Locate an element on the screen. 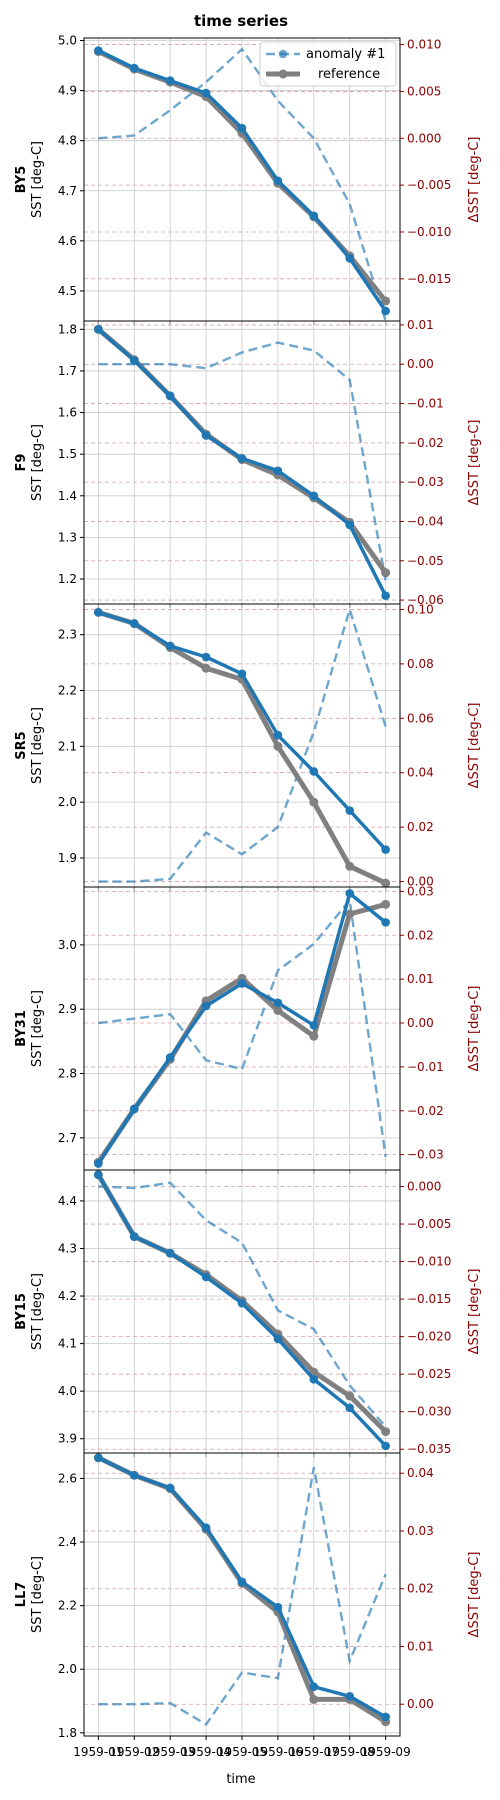  y2-tick-label: −0.010 is located at coordinates (429, 1262).